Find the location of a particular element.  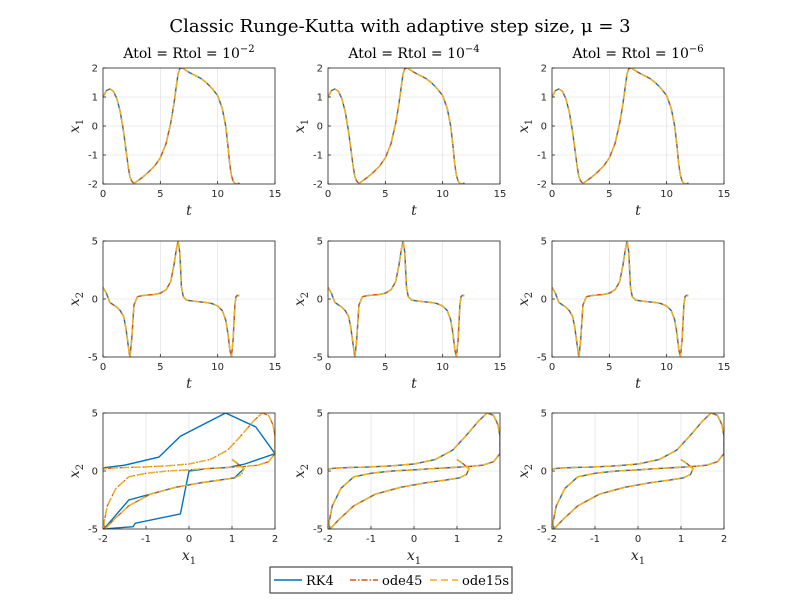

legend-label-ode15s: ode15s is located at coordinates (485, 581).